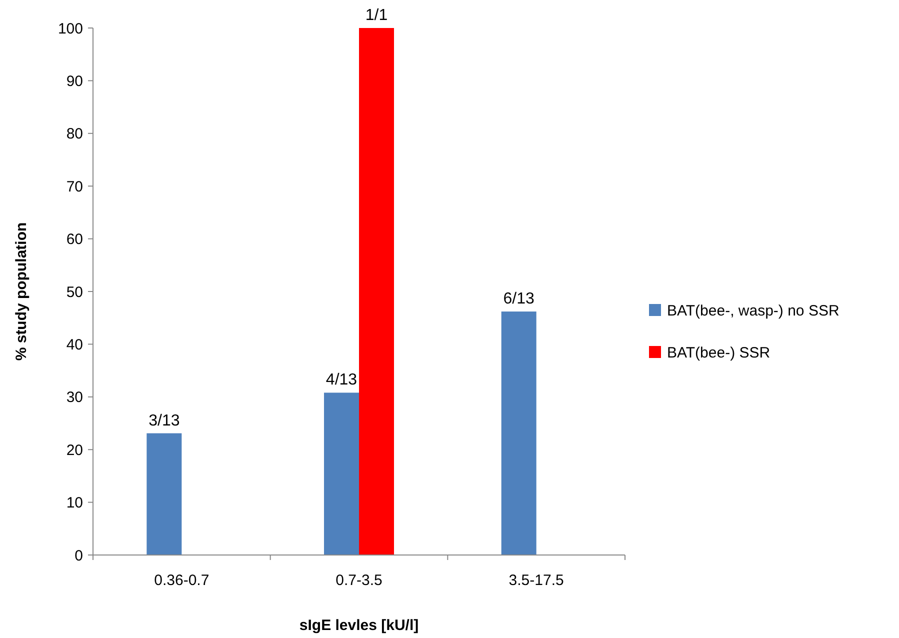 This screenshot has width=899, height=638. Describe the element at coordinates (536, 580) in the screenshot. I see `x-tick-label: 3.5-17.5` at that location.